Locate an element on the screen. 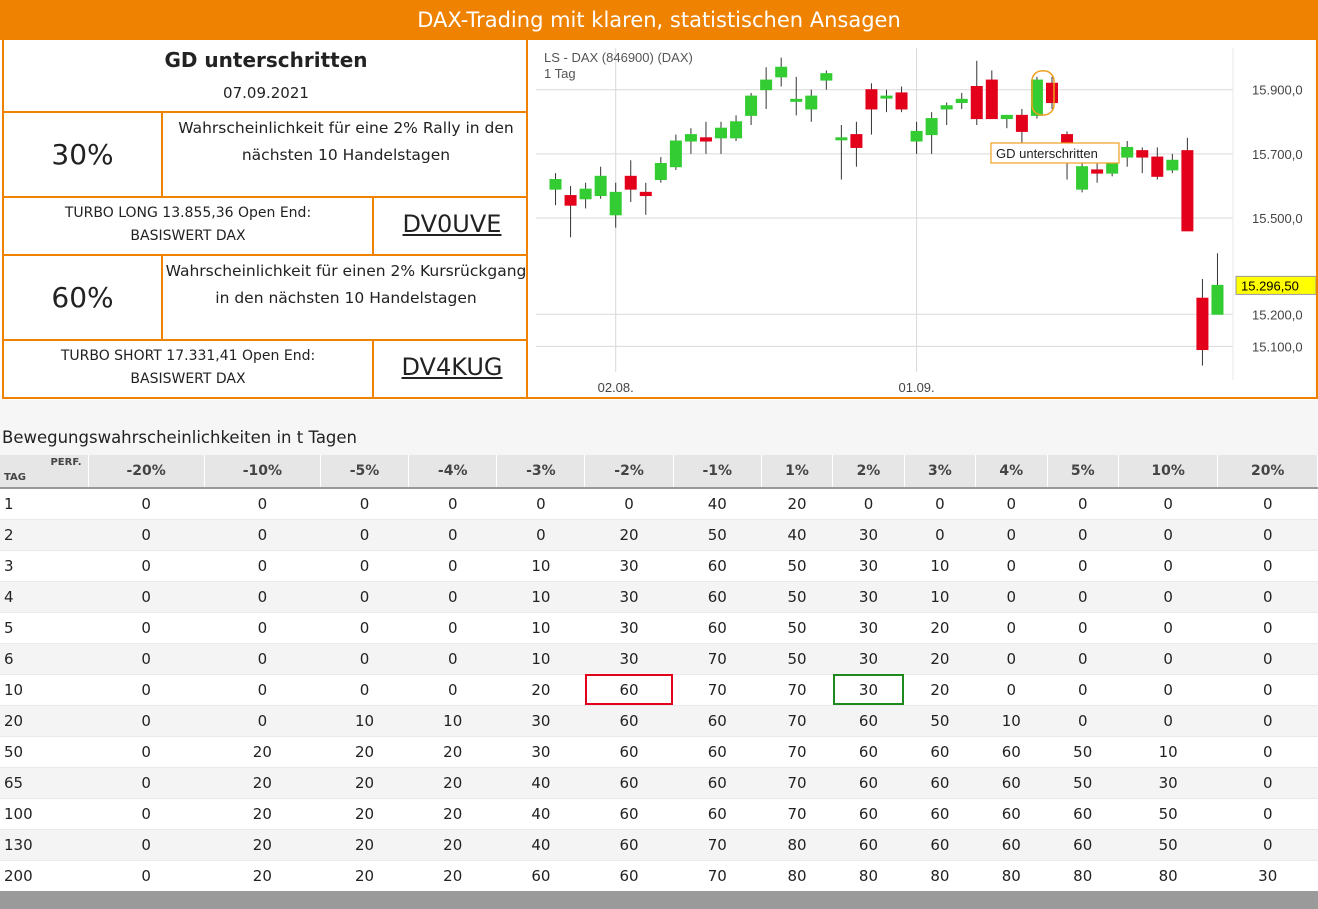 Image resolution: width=1318 pixels, height=909 pixels. signal-highlight-ring is located at coordinates (1043, 93).